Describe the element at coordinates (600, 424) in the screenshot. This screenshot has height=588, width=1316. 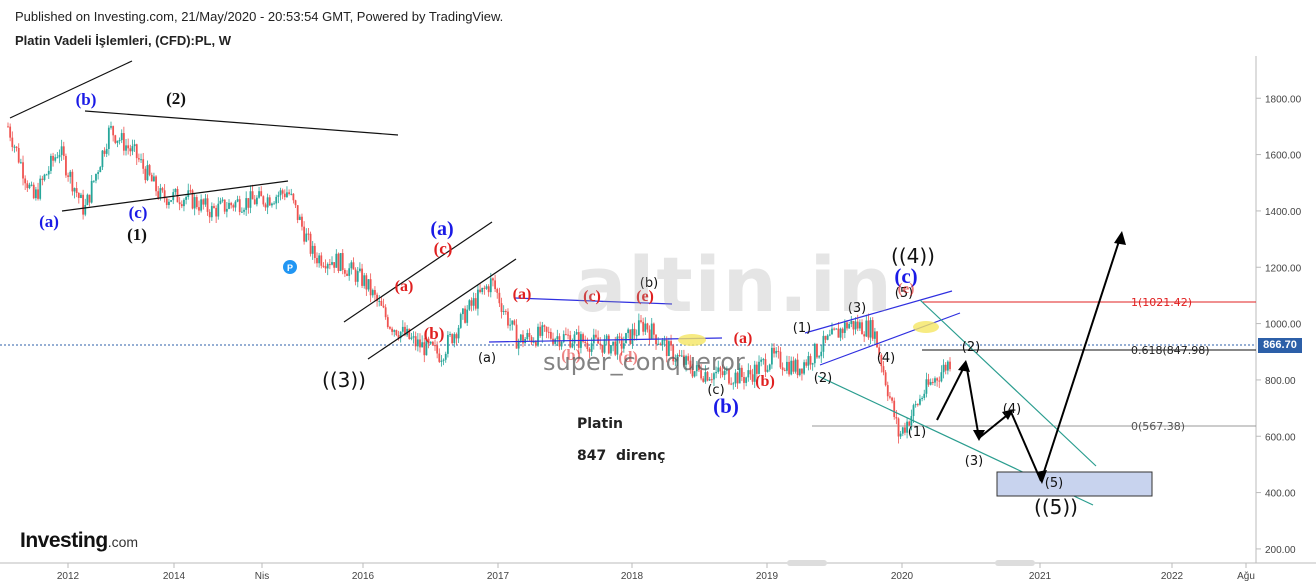
I see `platin-note: Platin` at that location.